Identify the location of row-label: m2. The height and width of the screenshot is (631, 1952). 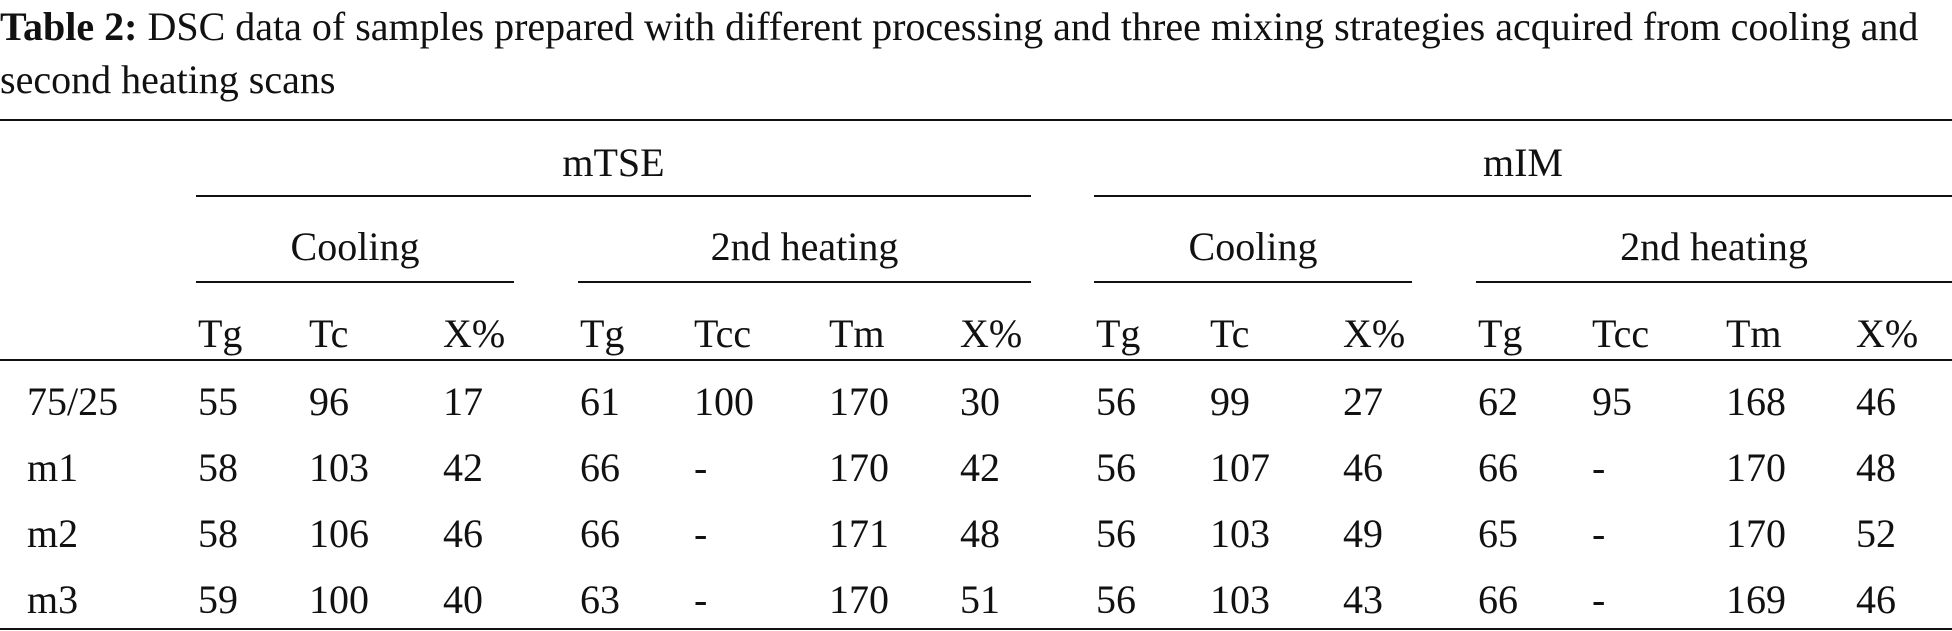
(53, 533).